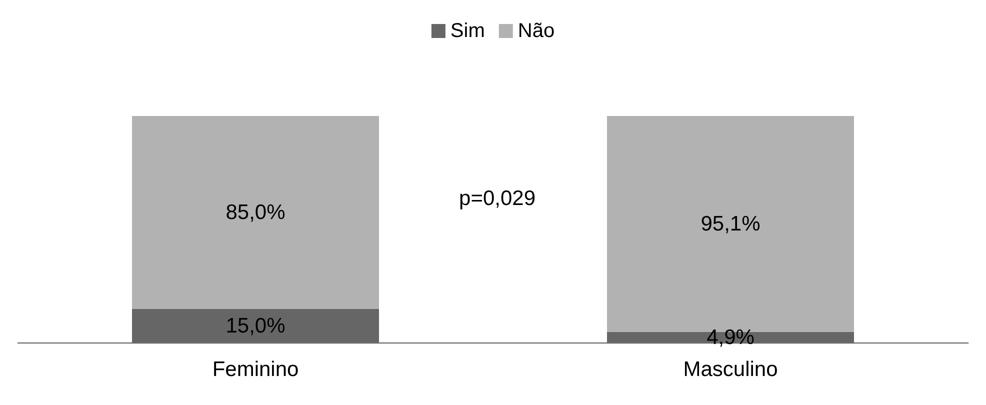  Describe the element at coordinates (730, 337) in the screenshot. I see `data-label: 4,9%` at that location.